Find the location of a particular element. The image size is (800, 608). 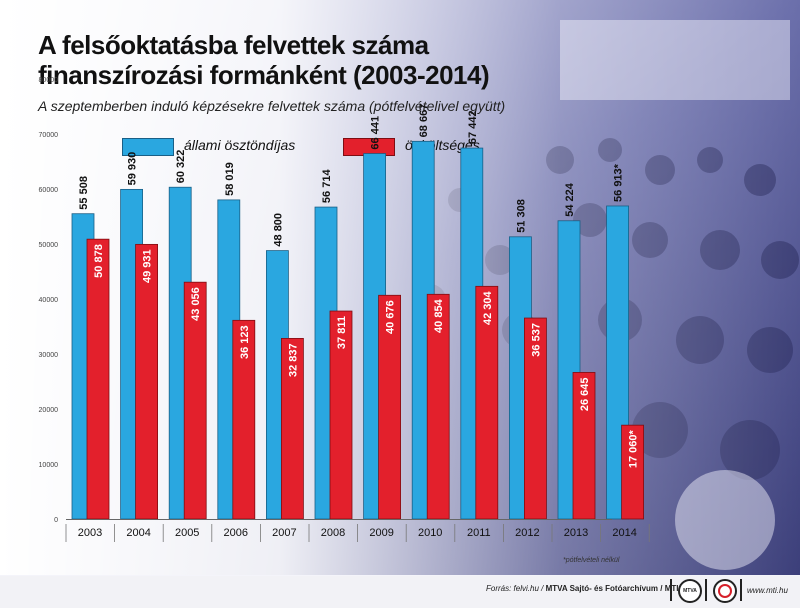

data-label-allami: 60 322 is located at coordinates (181, 167).